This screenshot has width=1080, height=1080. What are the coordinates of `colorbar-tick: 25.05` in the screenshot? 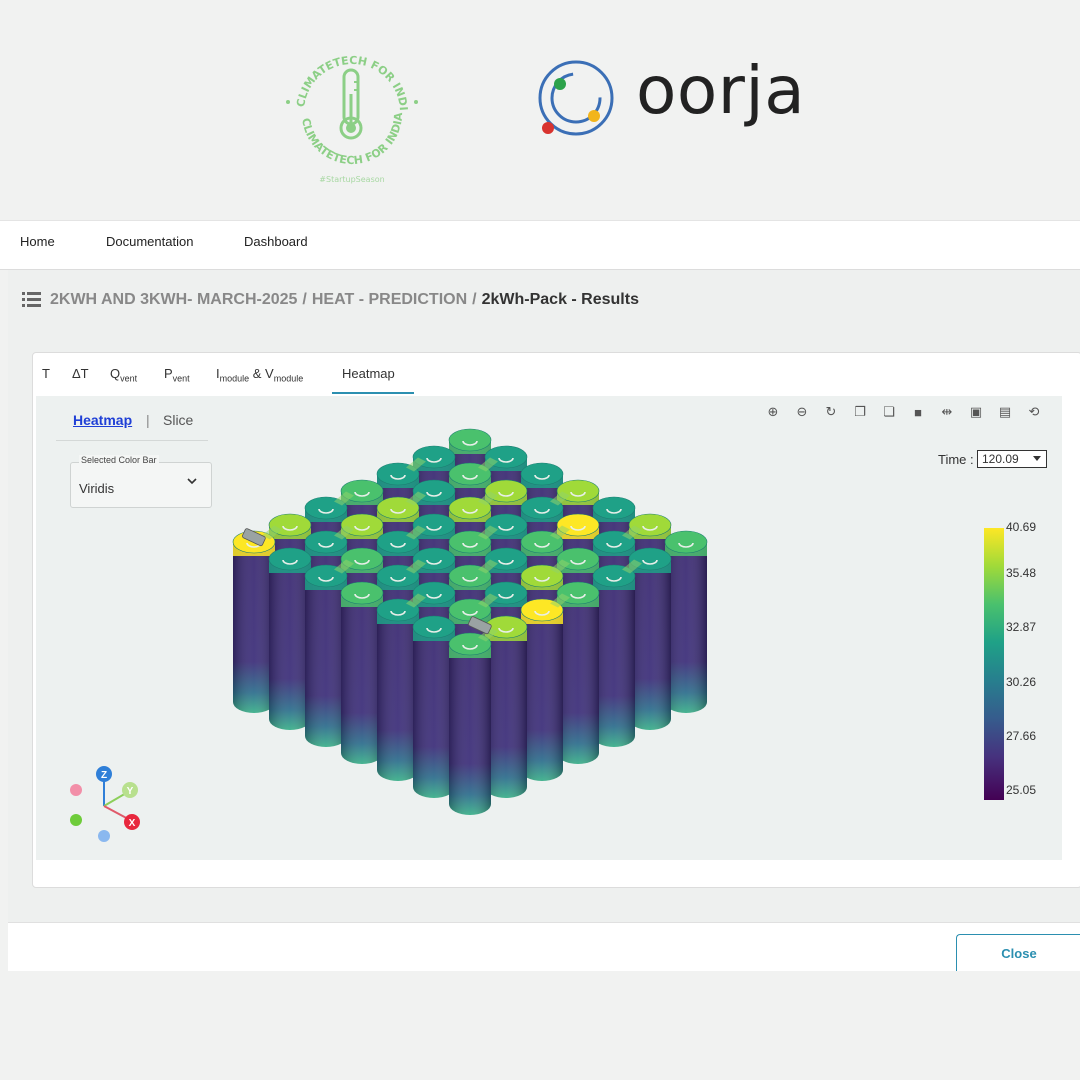 It's located at (1021, 790).